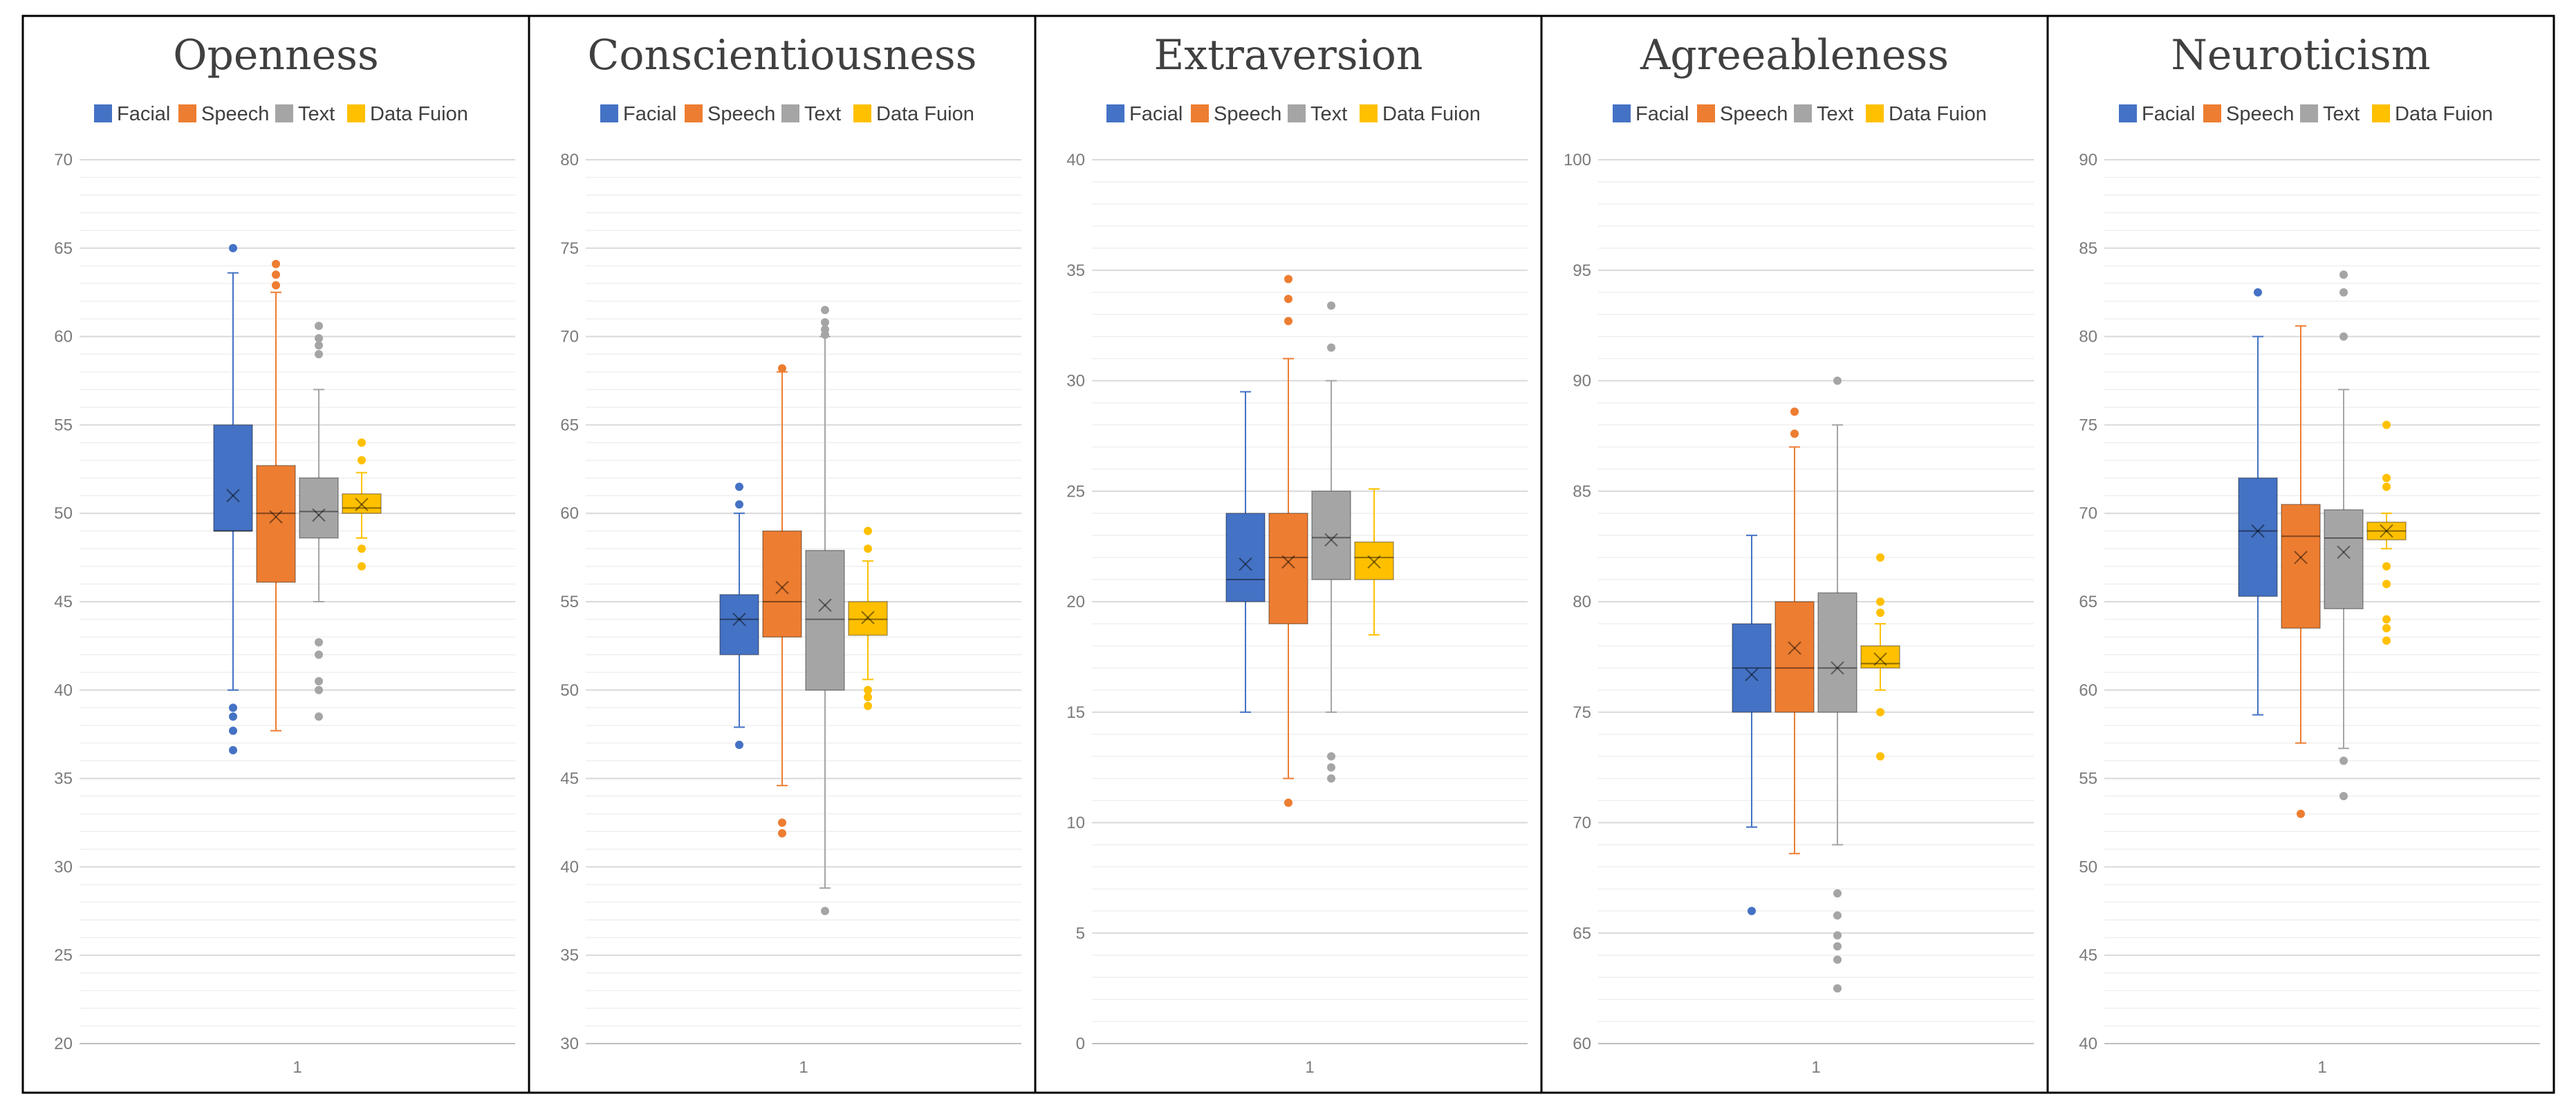 The height and width of the screenshot is (1110, 2576). What do you see at coordinates (2088, 425) in the screenshot?
I see `y-tick-label: 75` at bounding box center [2088, 425].